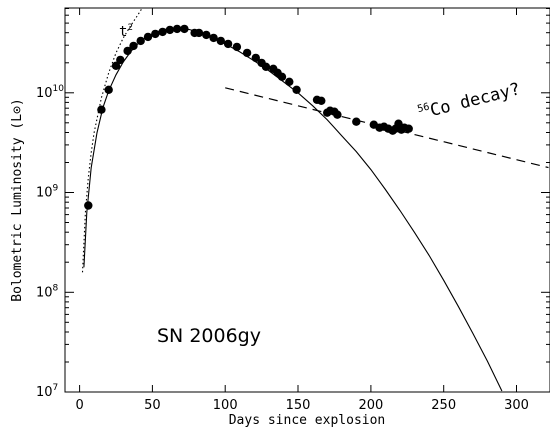 The image size is (550, 430). I want to click on x-tick-label: 300, so click(516, 405).